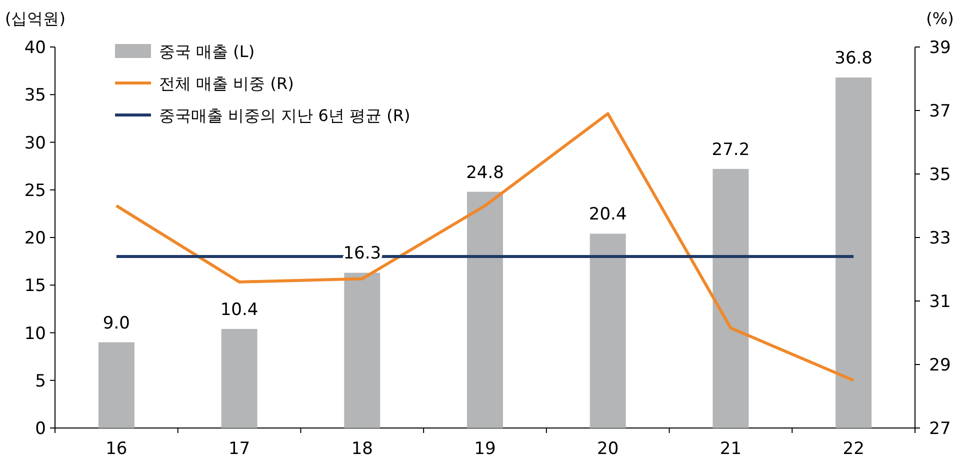  What do you see at coordinates (35, 334) in the screenshot?
I see `y-tick-label: 10` at bounding box center [35, 334].